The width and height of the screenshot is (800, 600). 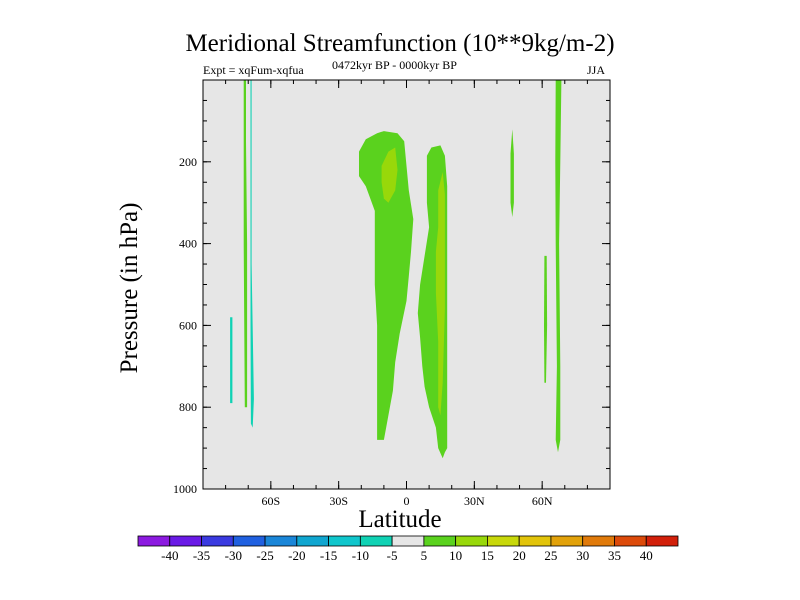 I want to click on x-tick-label: 60S, so click(x=270, y=501).